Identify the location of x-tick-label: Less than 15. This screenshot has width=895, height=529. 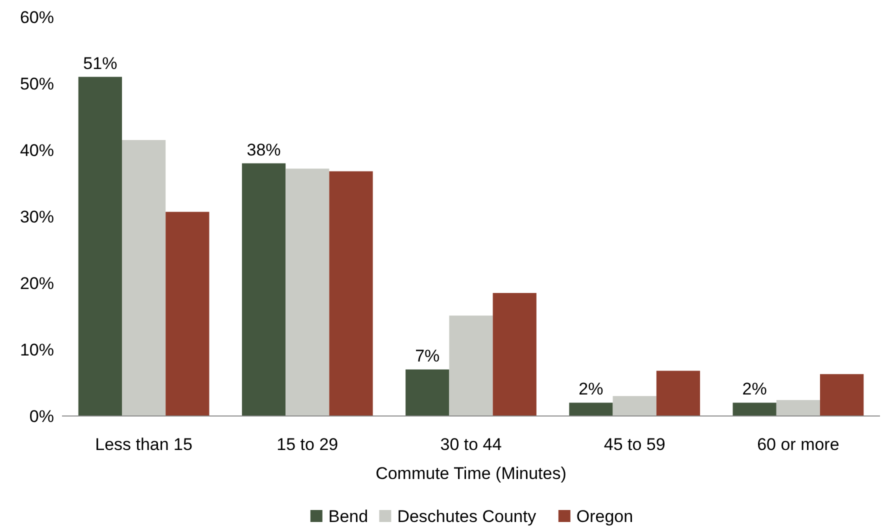
(143, 444).